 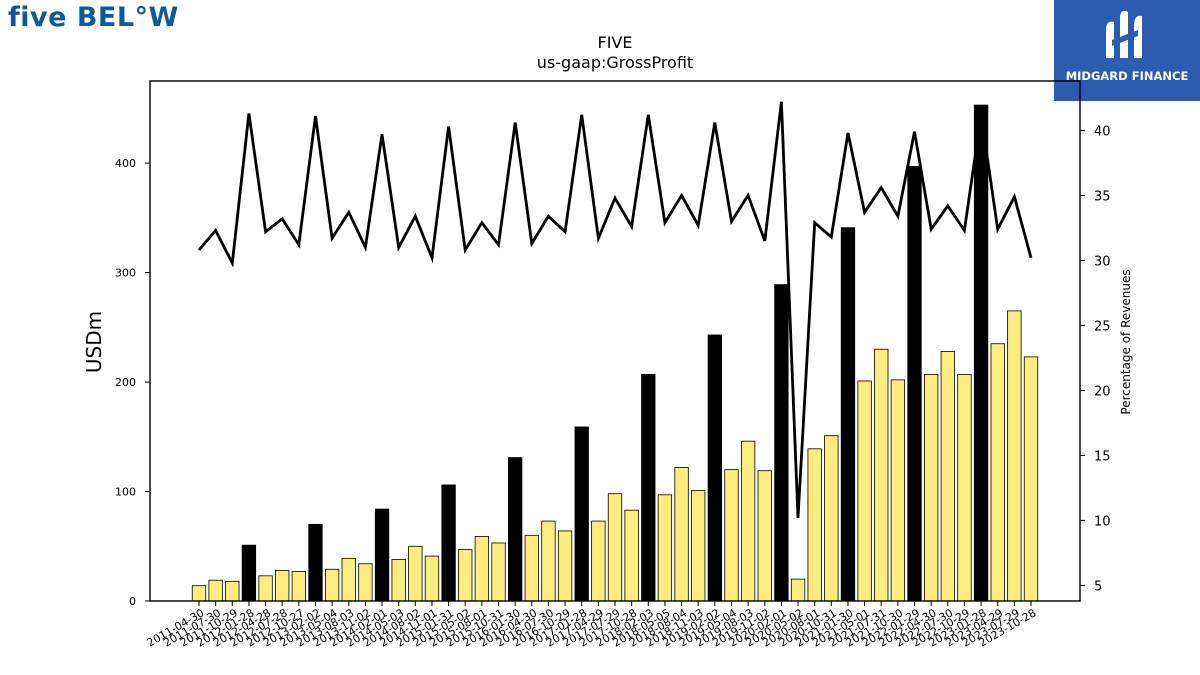 What do you see at coordinates (615, 62) in the screenshot?
I see `chart-subtitle: us-gaap:GrossProfit` at bounding box center [615, 62].